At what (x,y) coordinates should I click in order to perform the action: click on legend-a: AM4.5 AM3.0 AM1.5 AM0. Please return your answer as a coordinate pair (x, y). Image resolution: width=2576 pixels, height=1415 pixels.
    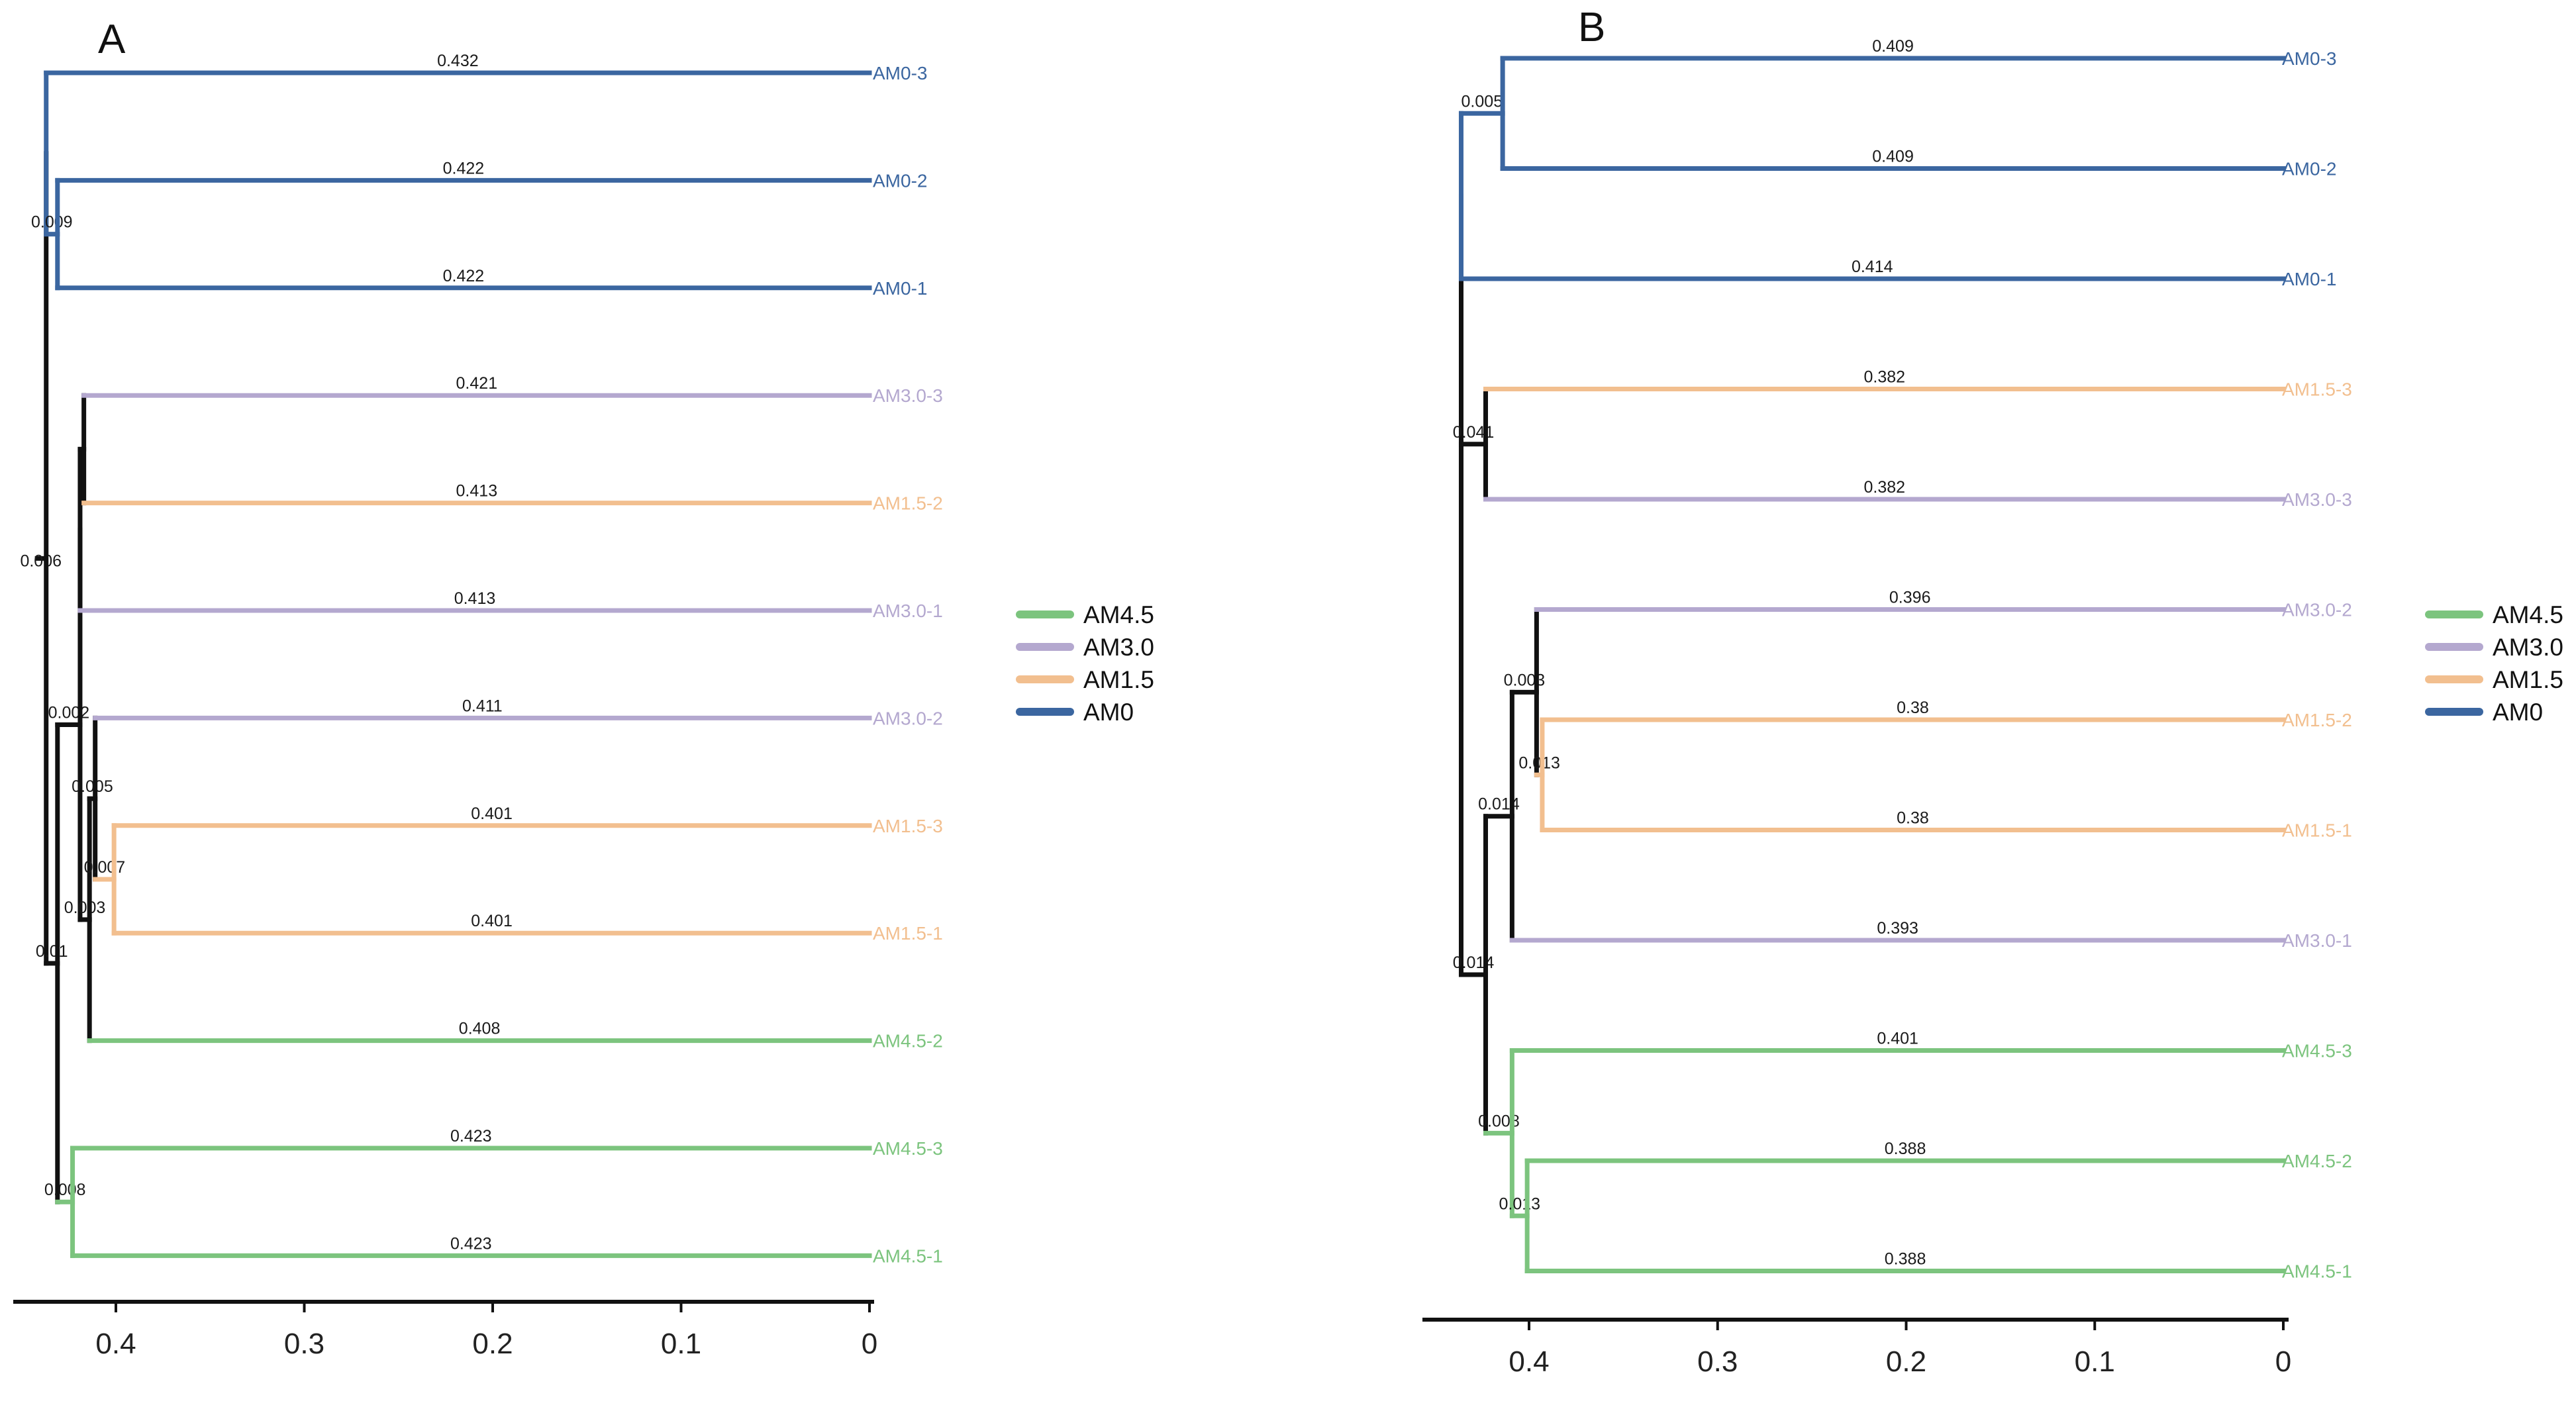
    Looking at the image, I should click on (1085, 663).